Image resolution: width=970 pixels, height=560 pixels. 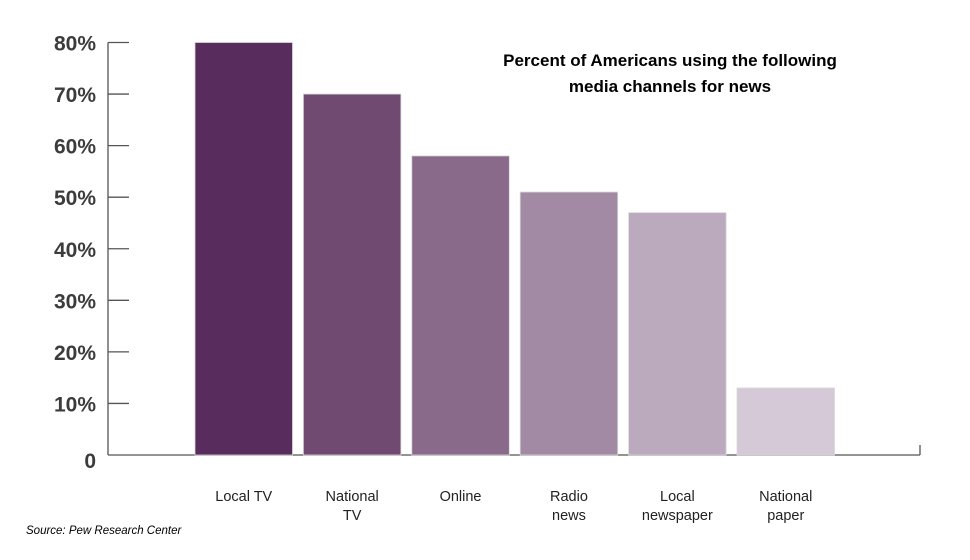 What do you see at coordinates (670, 60) in the screenshot?
I see `chart-title-line-1: Percent of Americans using the following` at bounding box center [670, 60].